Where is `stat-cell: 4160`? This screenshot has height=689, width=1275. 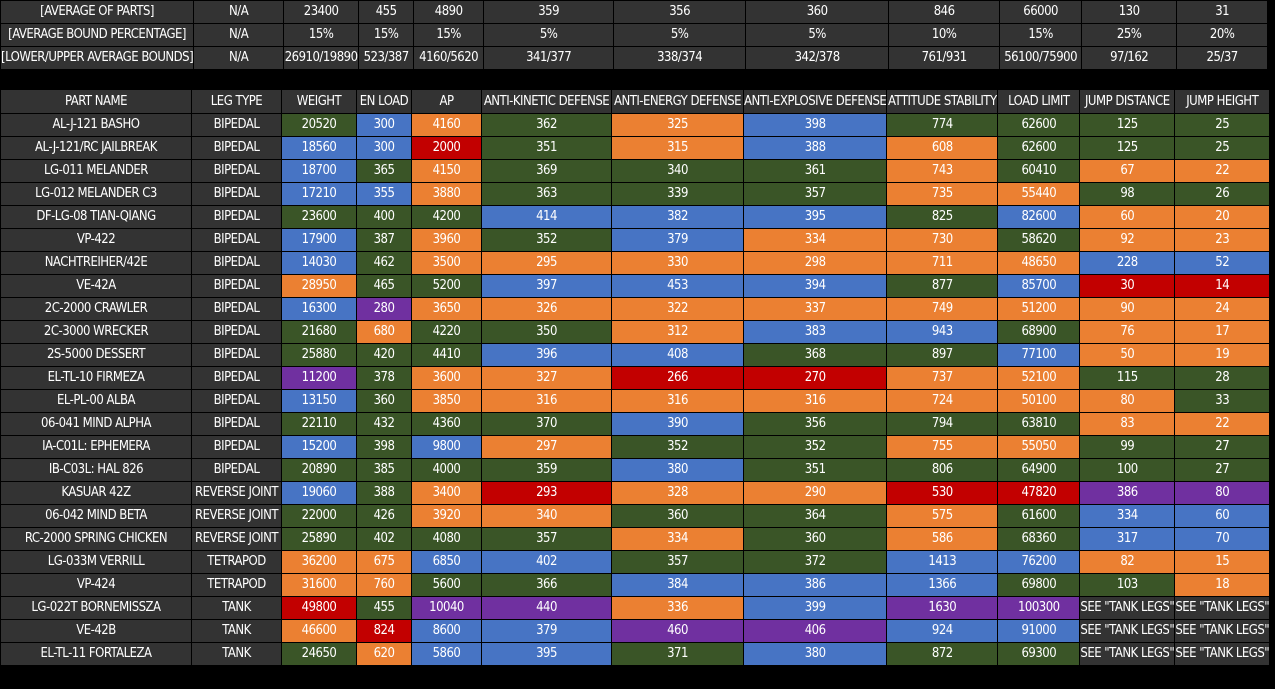 stat-cell: 4160 is located at coordinates (446, 125).